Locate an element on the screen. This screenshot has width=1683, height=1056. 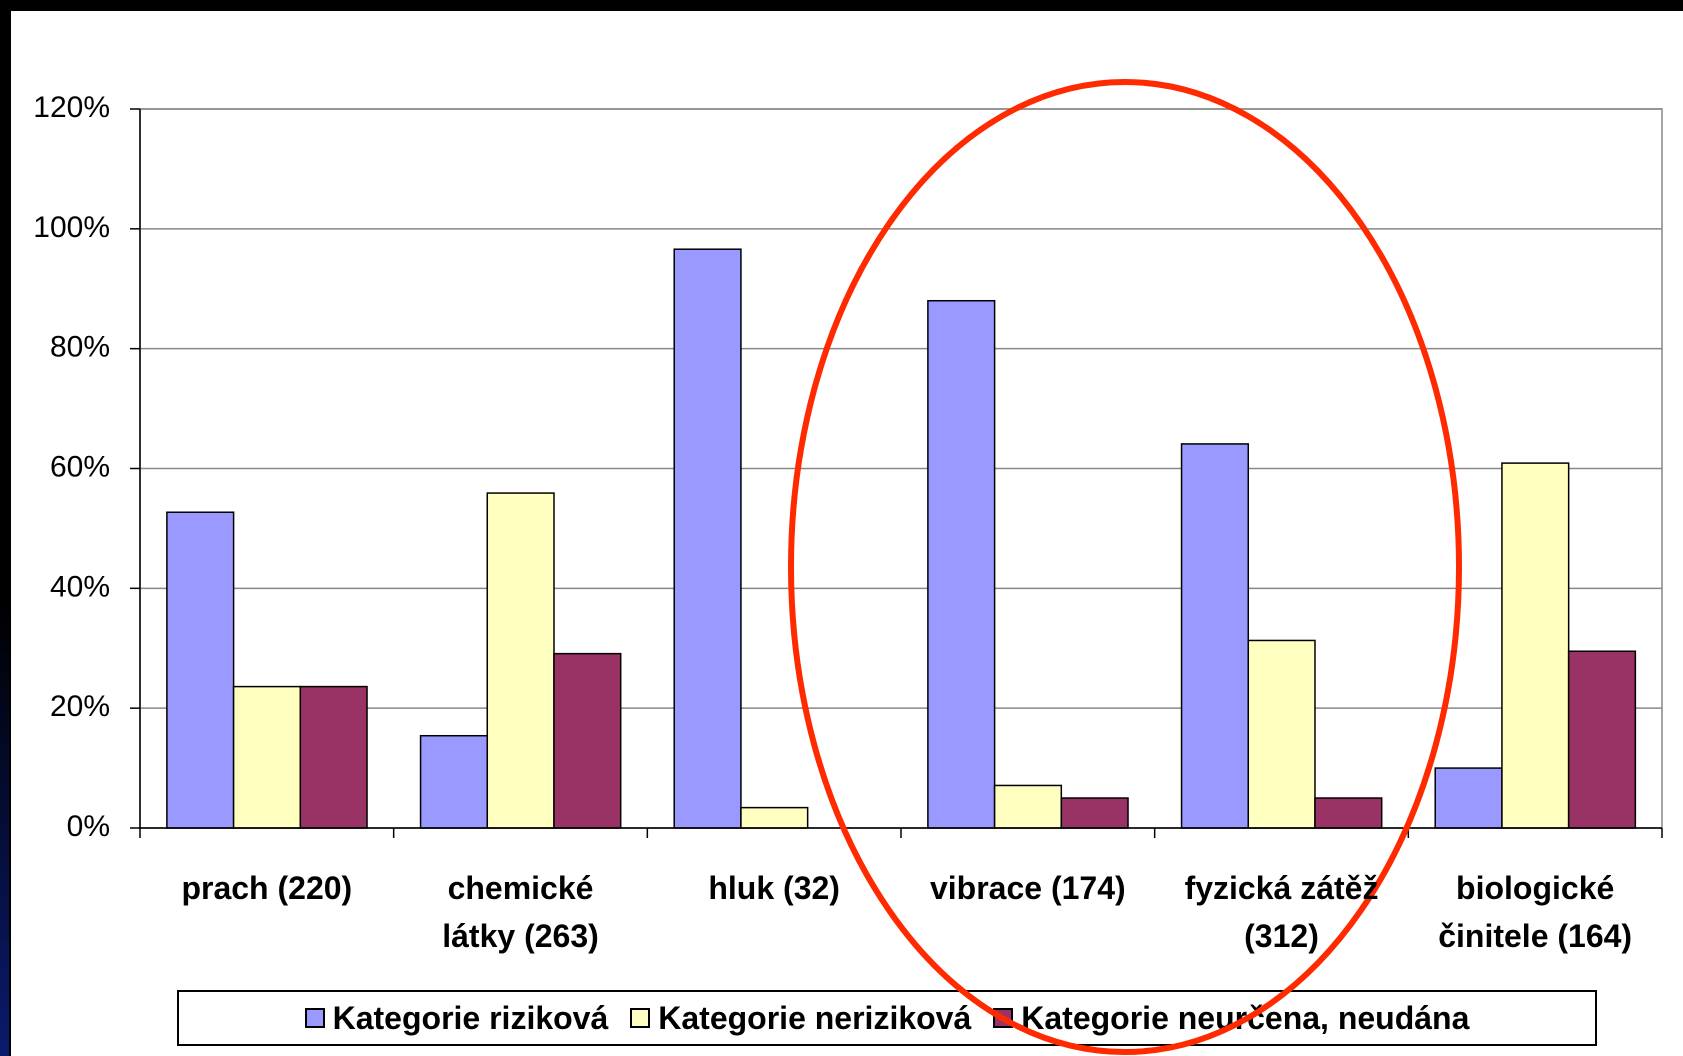
y-tick-label: 60% is located at coordinates (80, 466).